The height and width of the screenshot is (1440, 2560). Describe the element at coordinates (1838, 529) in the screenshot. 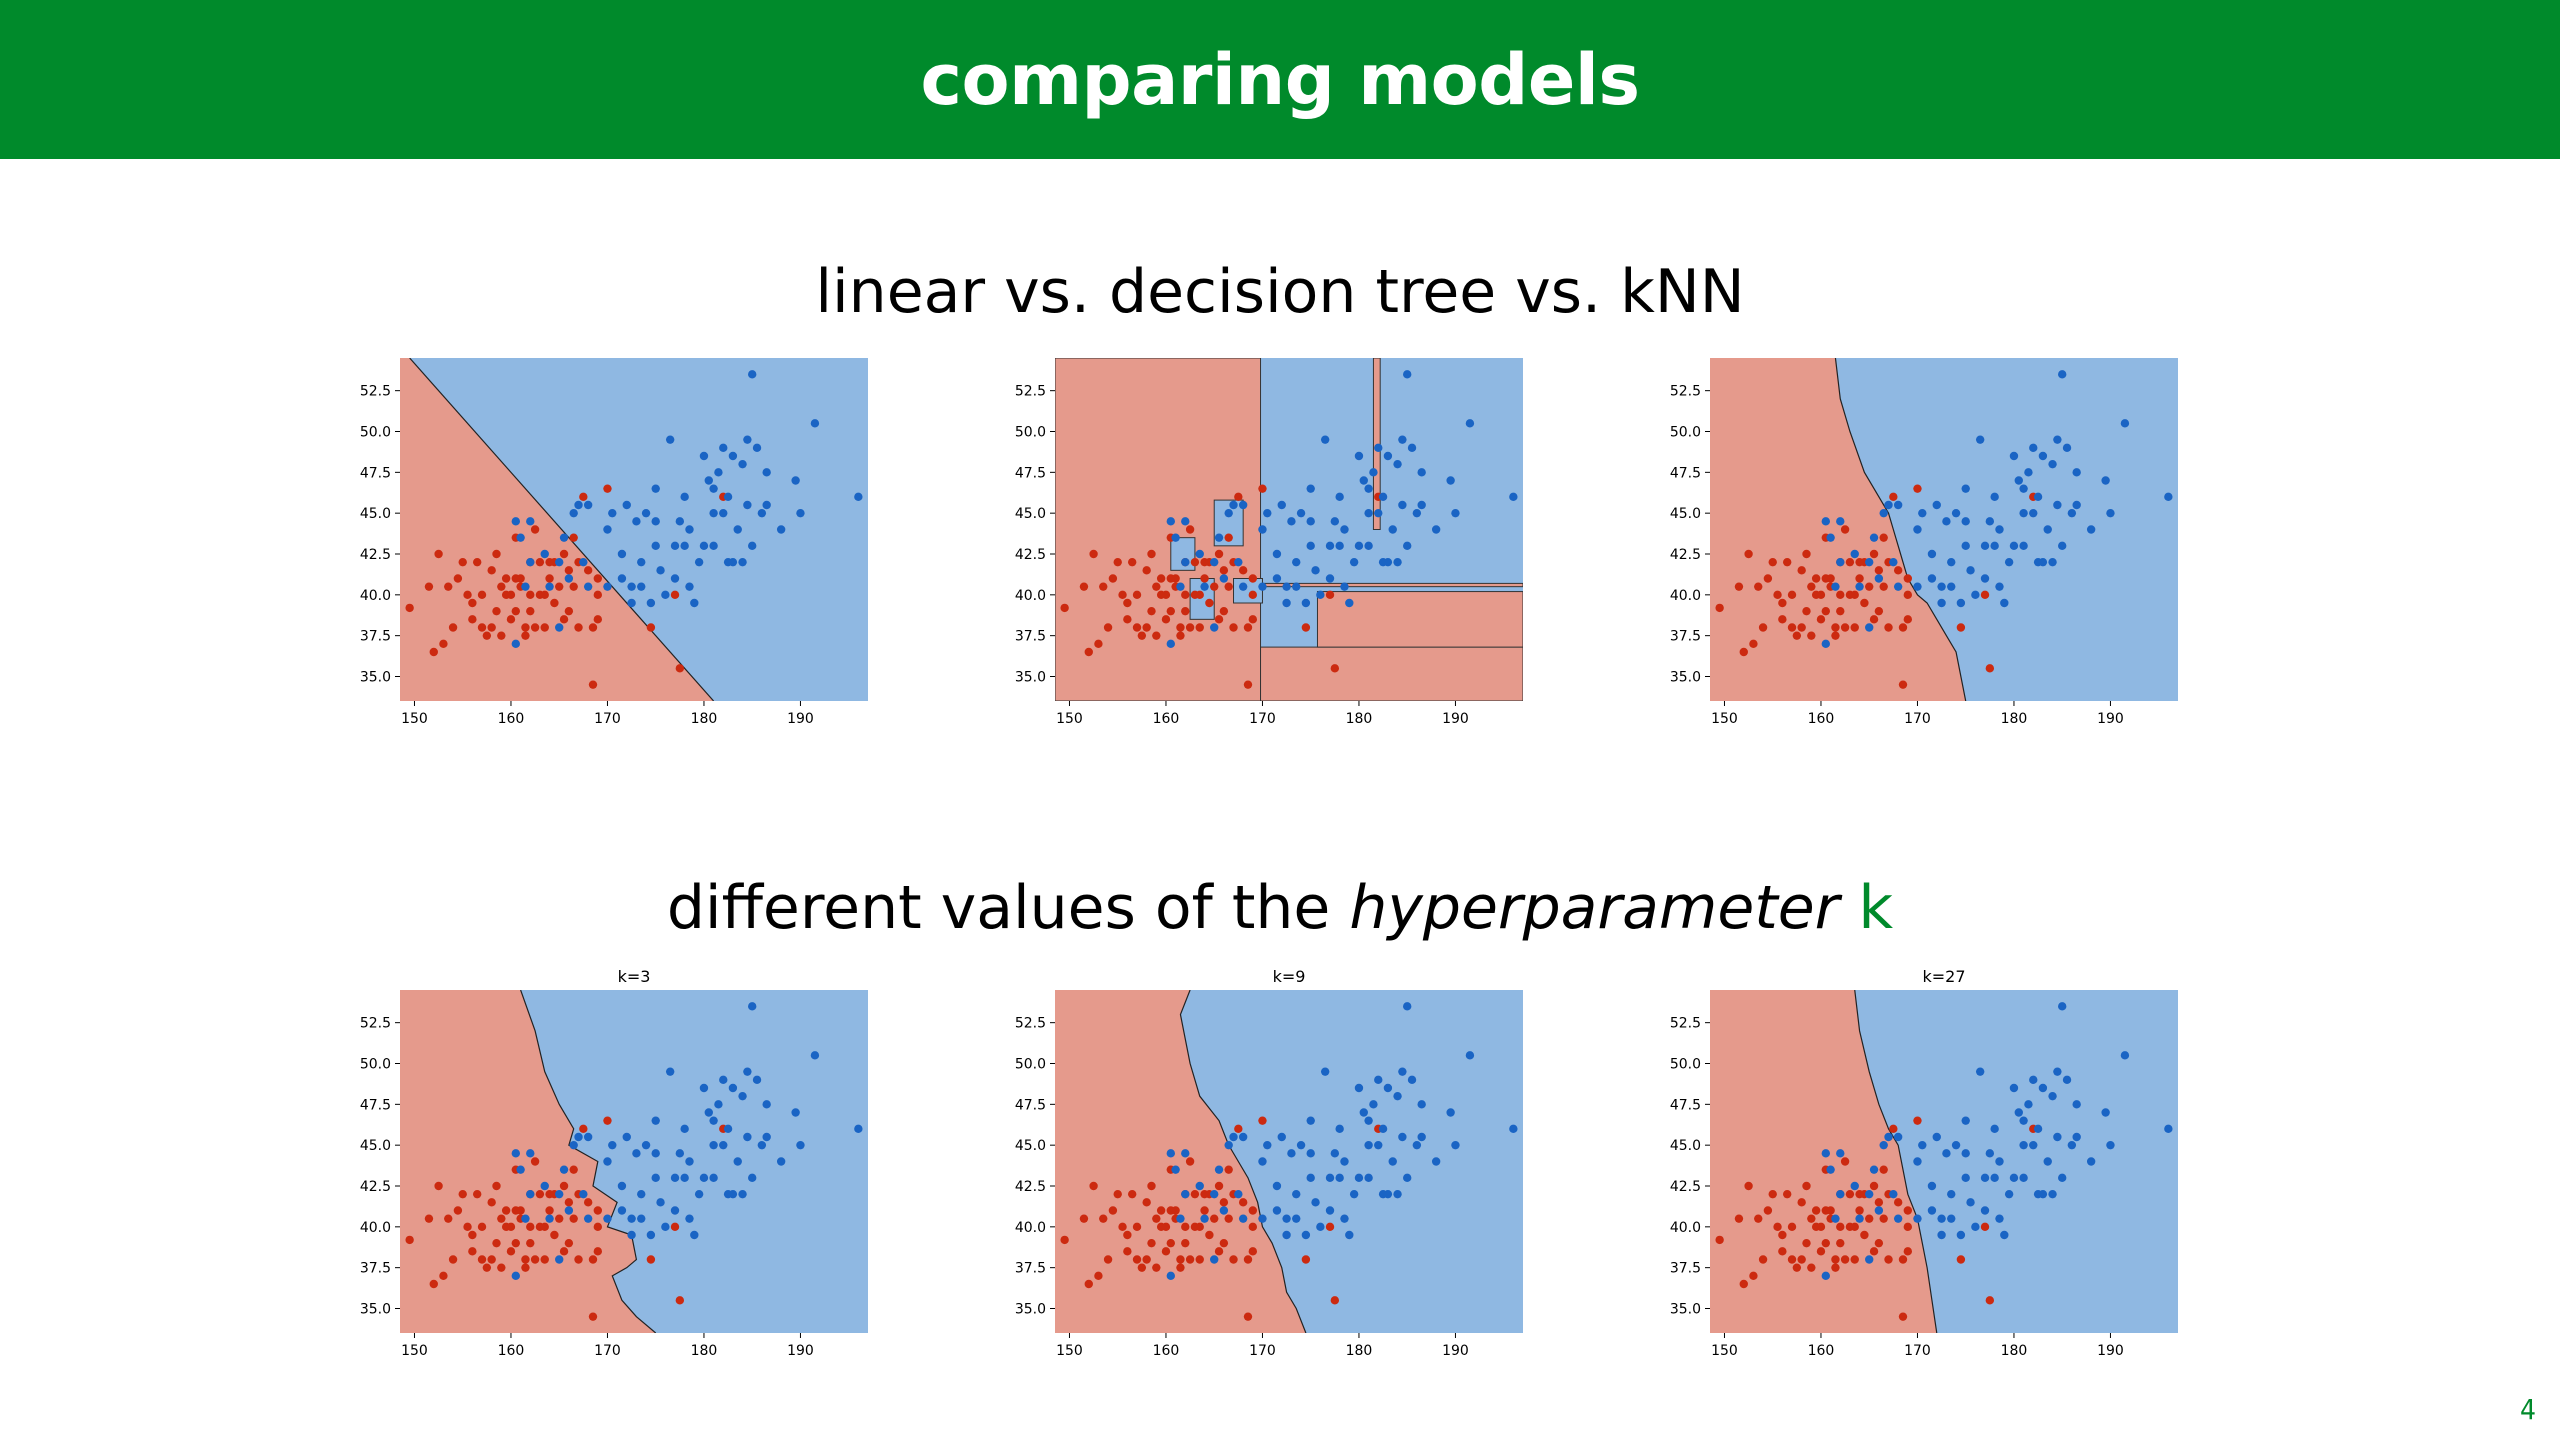

I see `red-region` at that location.